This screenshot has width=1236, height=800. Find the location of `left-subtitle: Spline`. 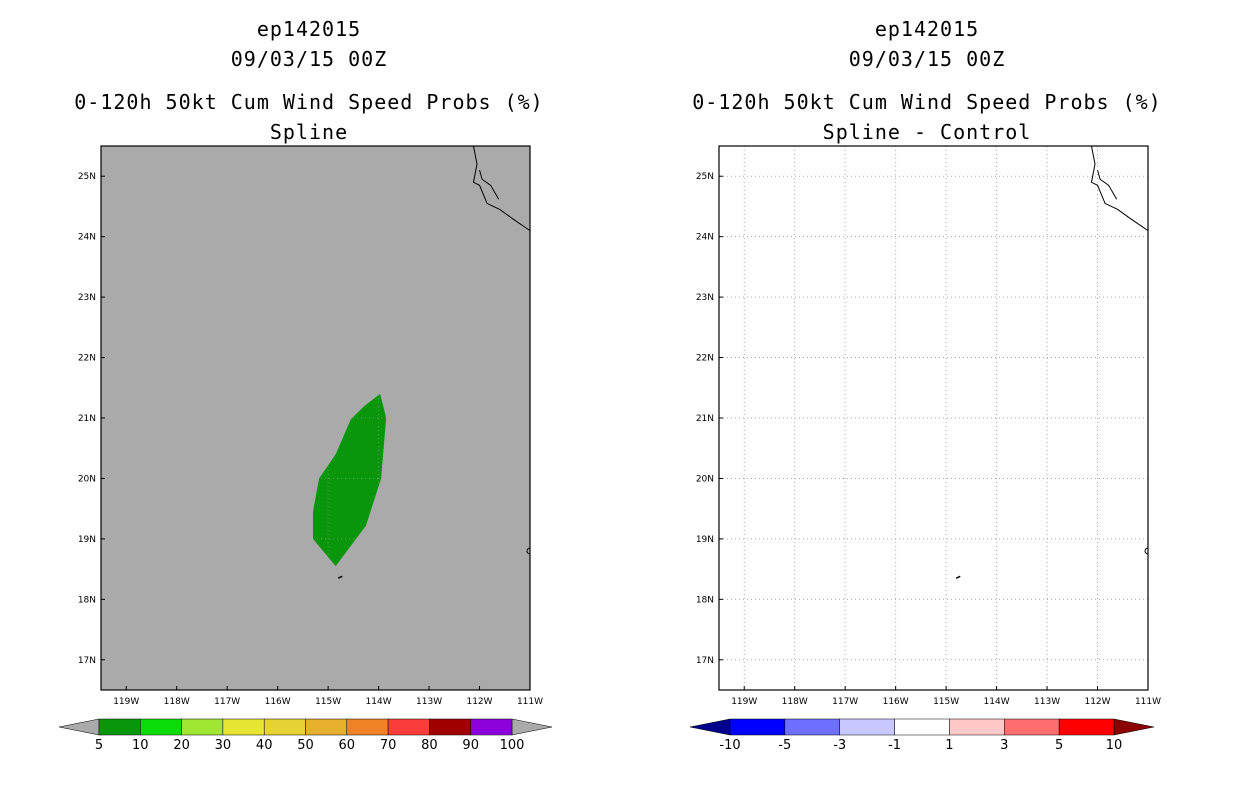

left-subtitle: Spline is located at coordinates (309, 132).